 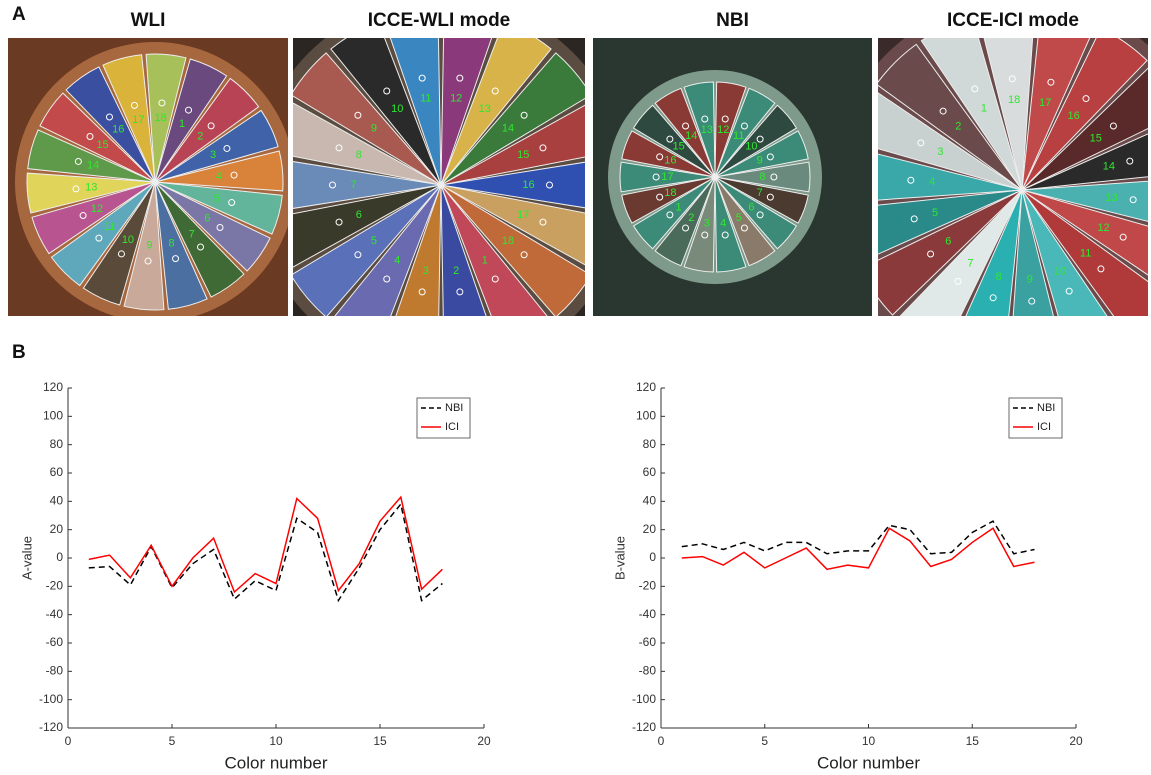 What do you see at coordinates (374, 241) in the screenshot?
I see `sector-label: 5` at bounding box center [374, 241].